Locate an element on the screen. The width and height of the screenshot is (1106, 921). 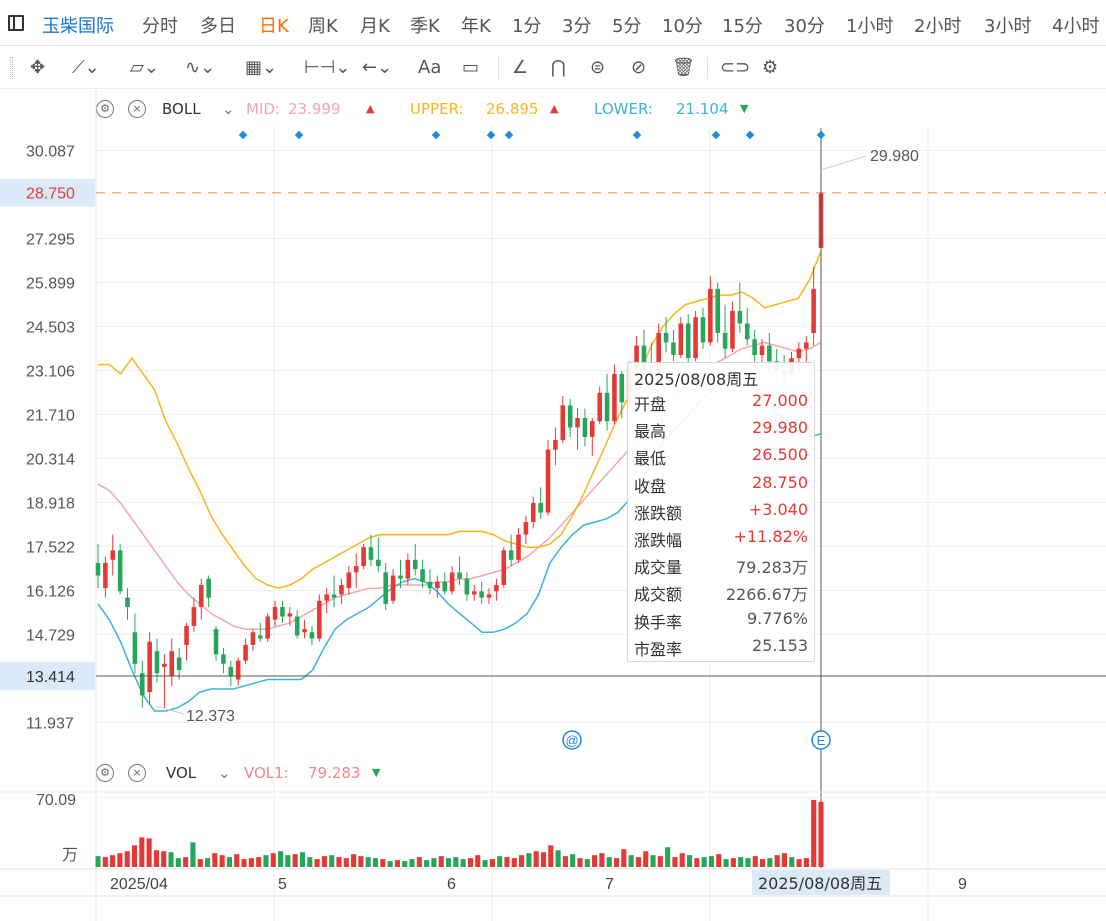
period-tab-9: 5分 is located at coordinates (627, 26).